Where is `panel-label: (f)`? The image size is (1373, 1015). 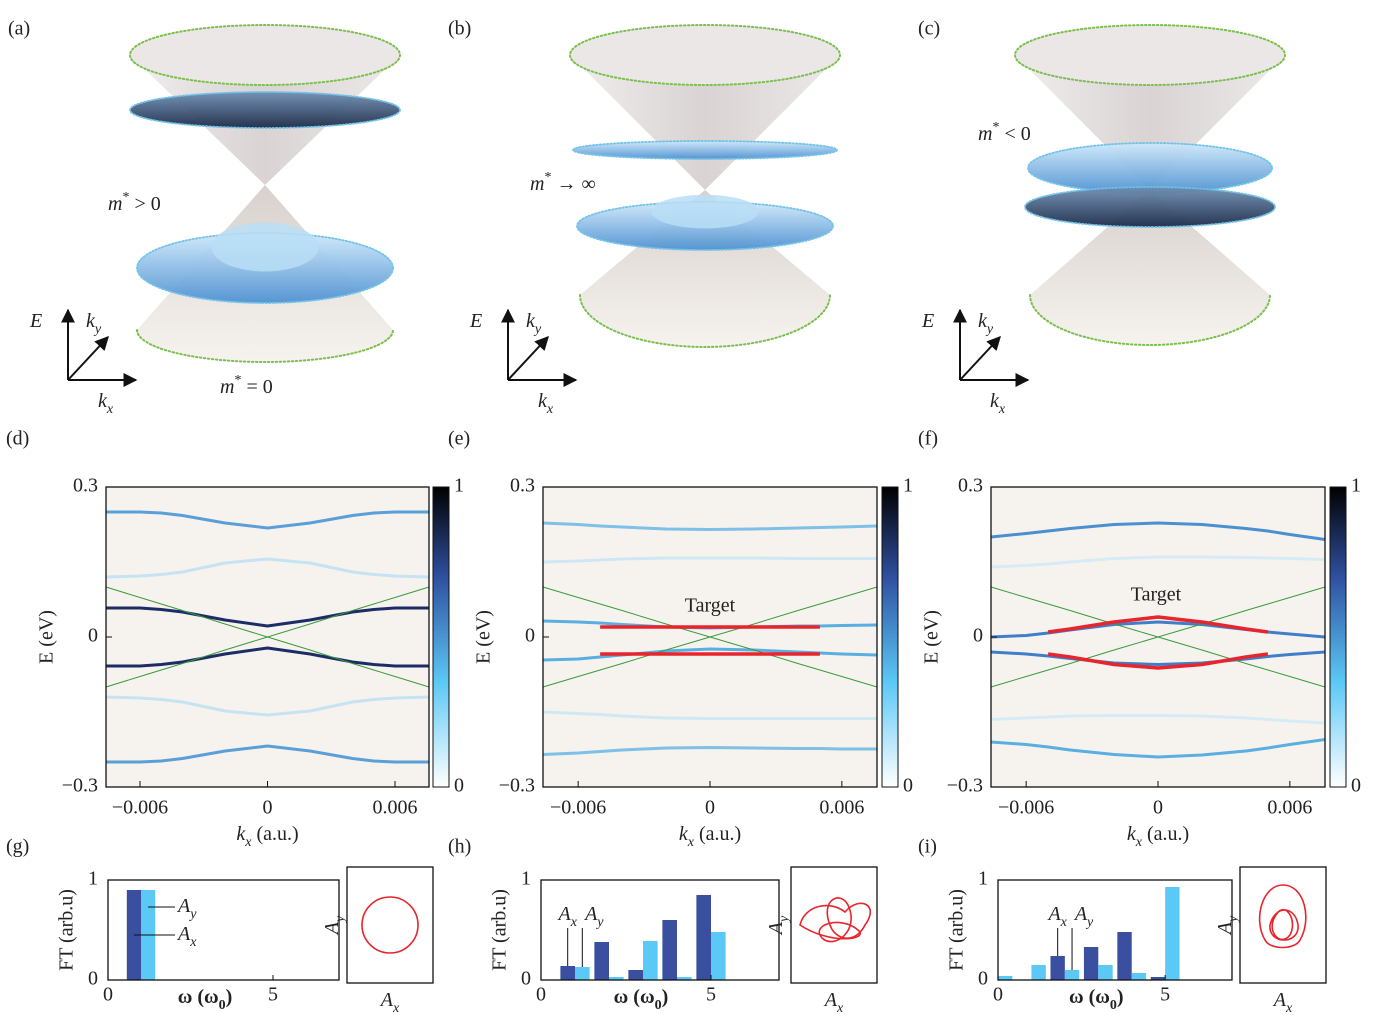 panel-label: (f) is located at coordinates (928, 439).